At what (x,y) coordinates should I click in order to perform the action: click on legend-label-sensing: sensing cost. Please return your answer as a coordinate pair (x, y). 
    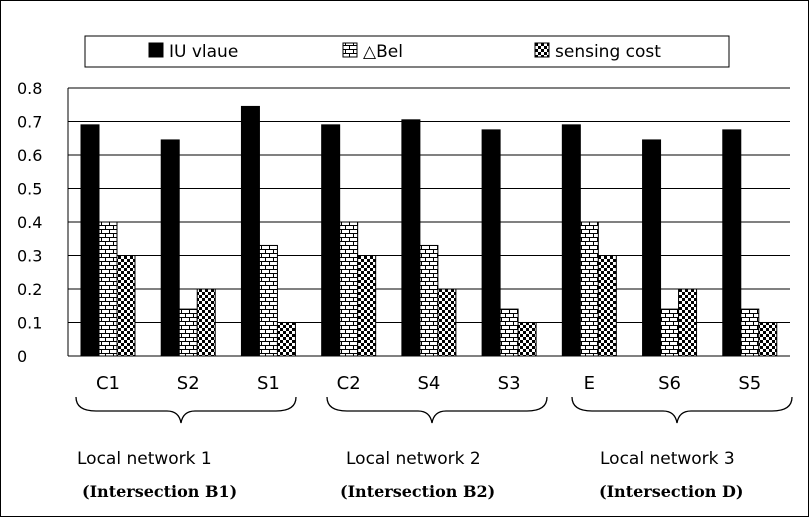
    Looking at the image, I should click on (608, 52).